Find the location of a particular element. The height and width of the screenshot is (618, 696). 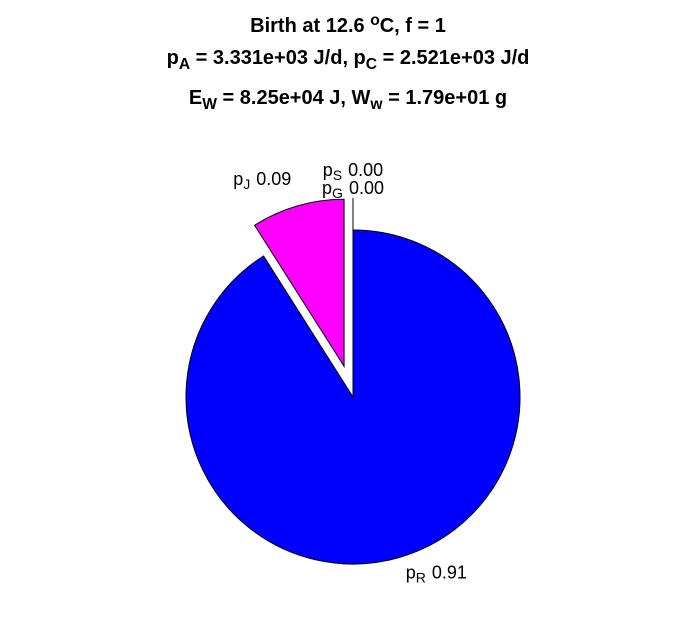

text-part: Birth at 12.6 is located at coordinates (310, 26).